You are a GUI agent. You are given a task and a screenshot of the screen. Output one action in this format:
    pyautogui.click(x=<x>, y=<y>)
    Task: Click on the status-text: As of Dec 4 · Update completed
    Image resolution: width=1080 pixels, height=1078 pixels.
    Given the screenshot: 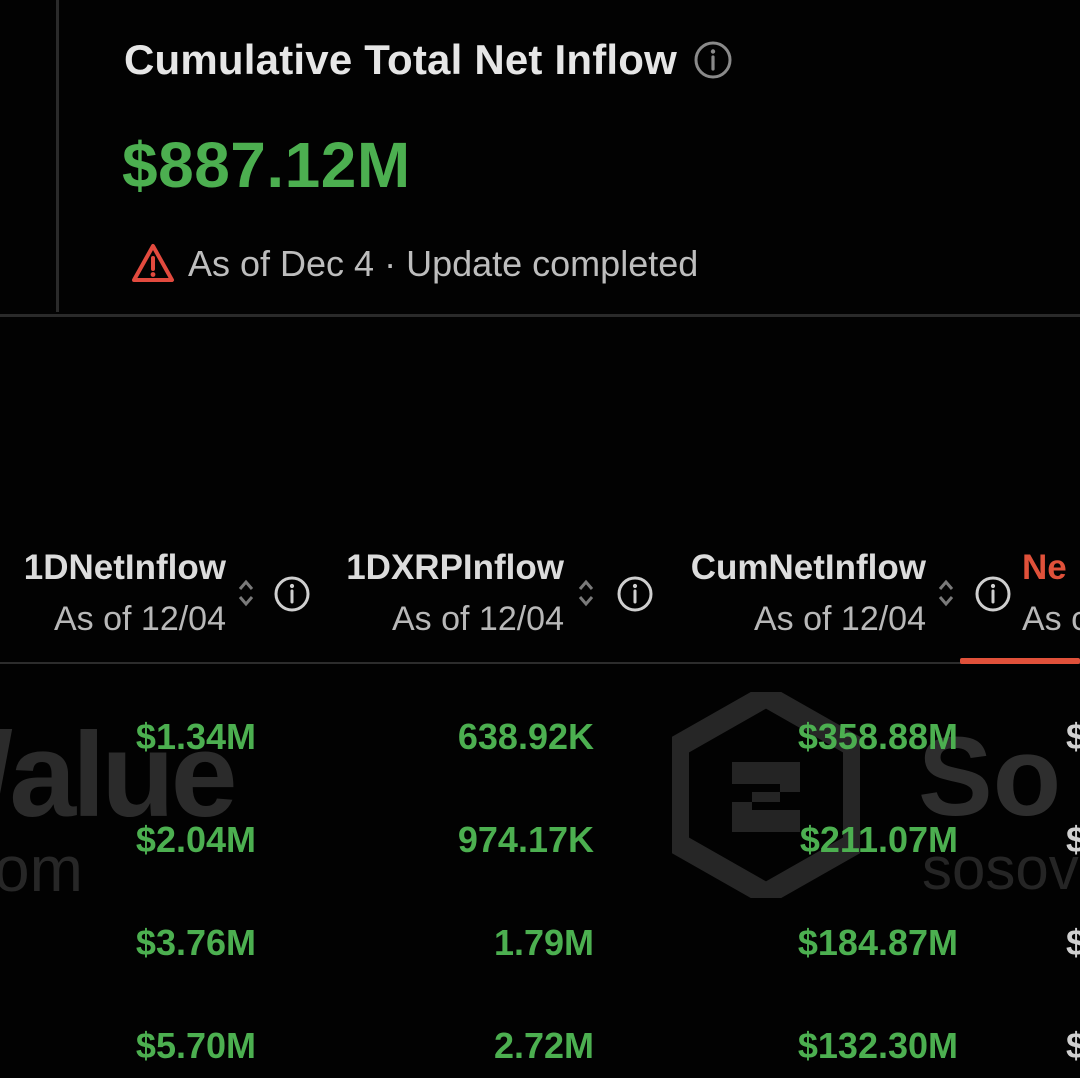 What is the action you would take?
    pyautogui.click(x=443, y=263)
    